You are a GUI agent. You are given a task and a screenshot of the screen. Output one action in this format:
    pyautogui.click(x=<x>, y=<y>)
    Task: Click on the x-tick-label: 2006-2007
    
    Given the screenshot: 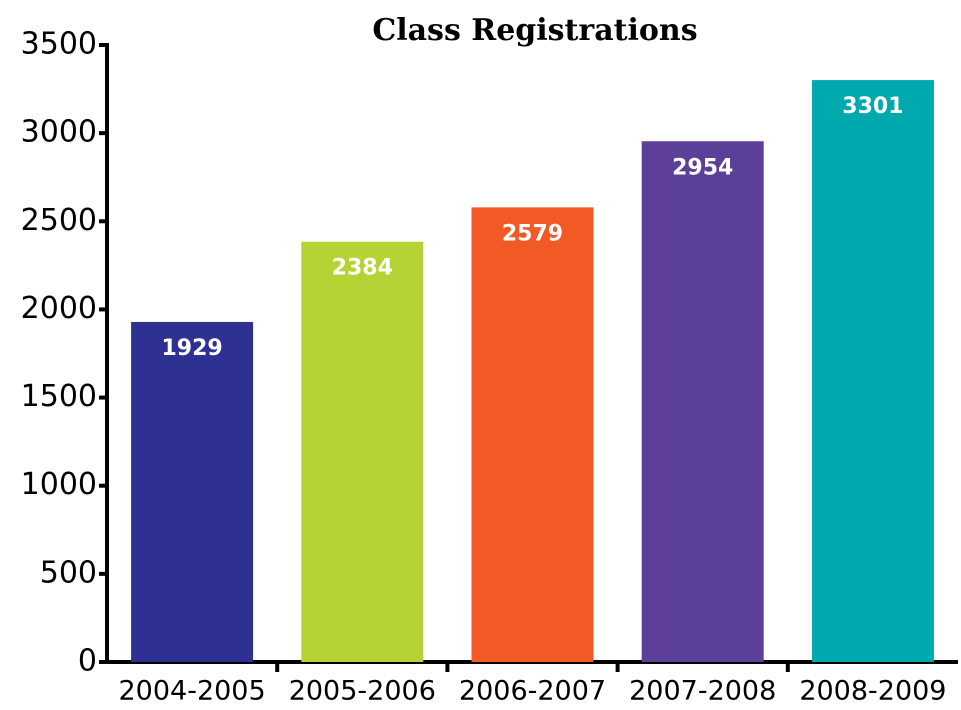 What is the action you would take?
    pyautogui.click(x=532, y=691)
    